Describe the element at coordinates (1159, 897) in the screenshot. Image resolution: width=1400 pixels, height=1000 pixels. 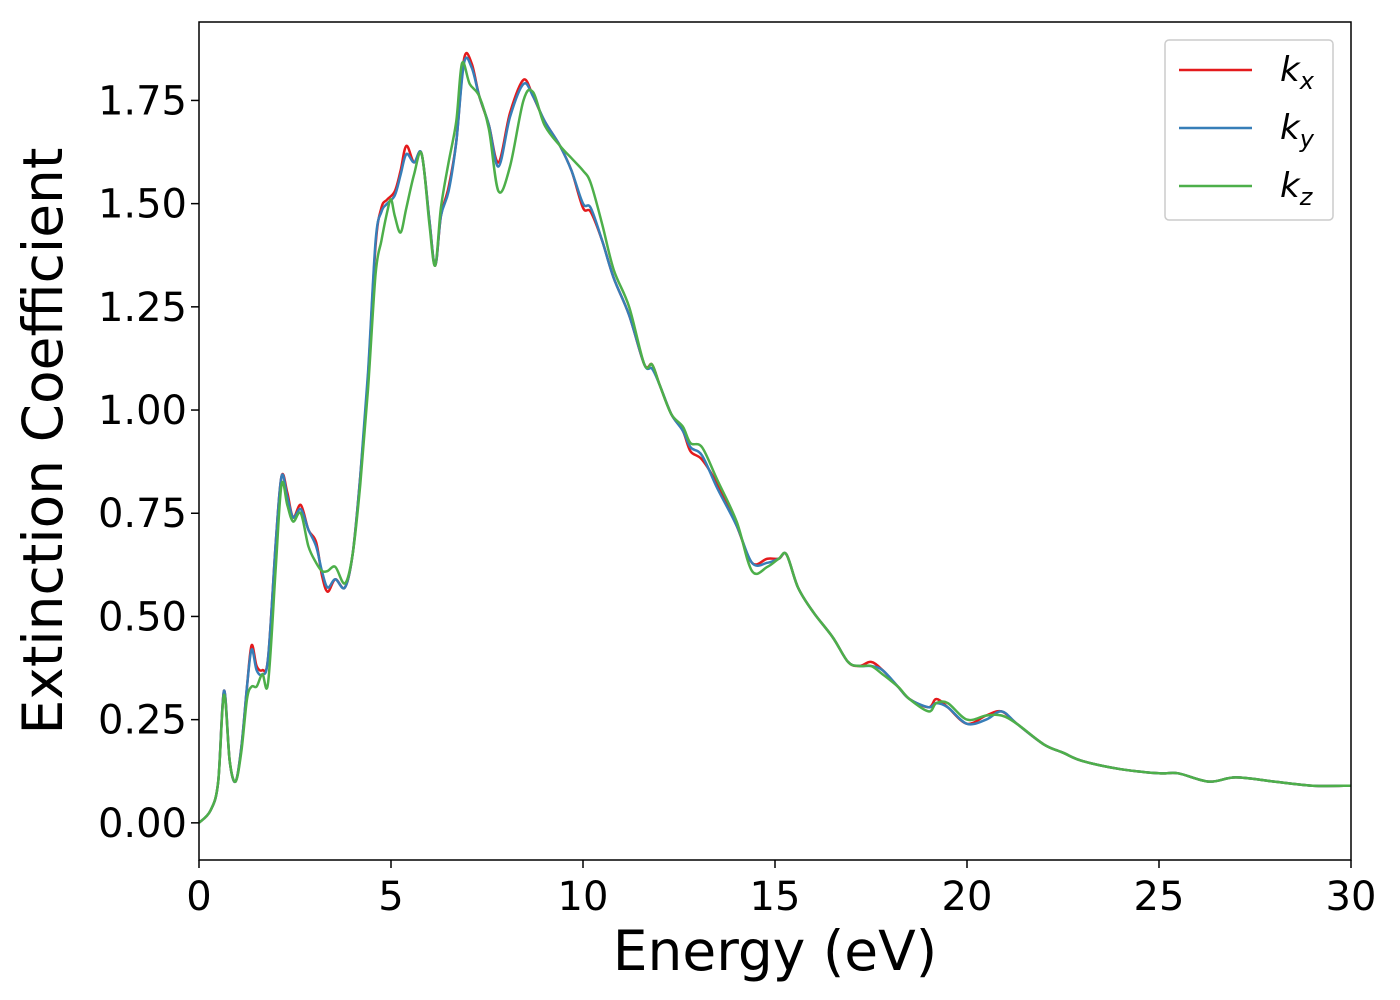
I see `x-tick-label: 25` at that location.